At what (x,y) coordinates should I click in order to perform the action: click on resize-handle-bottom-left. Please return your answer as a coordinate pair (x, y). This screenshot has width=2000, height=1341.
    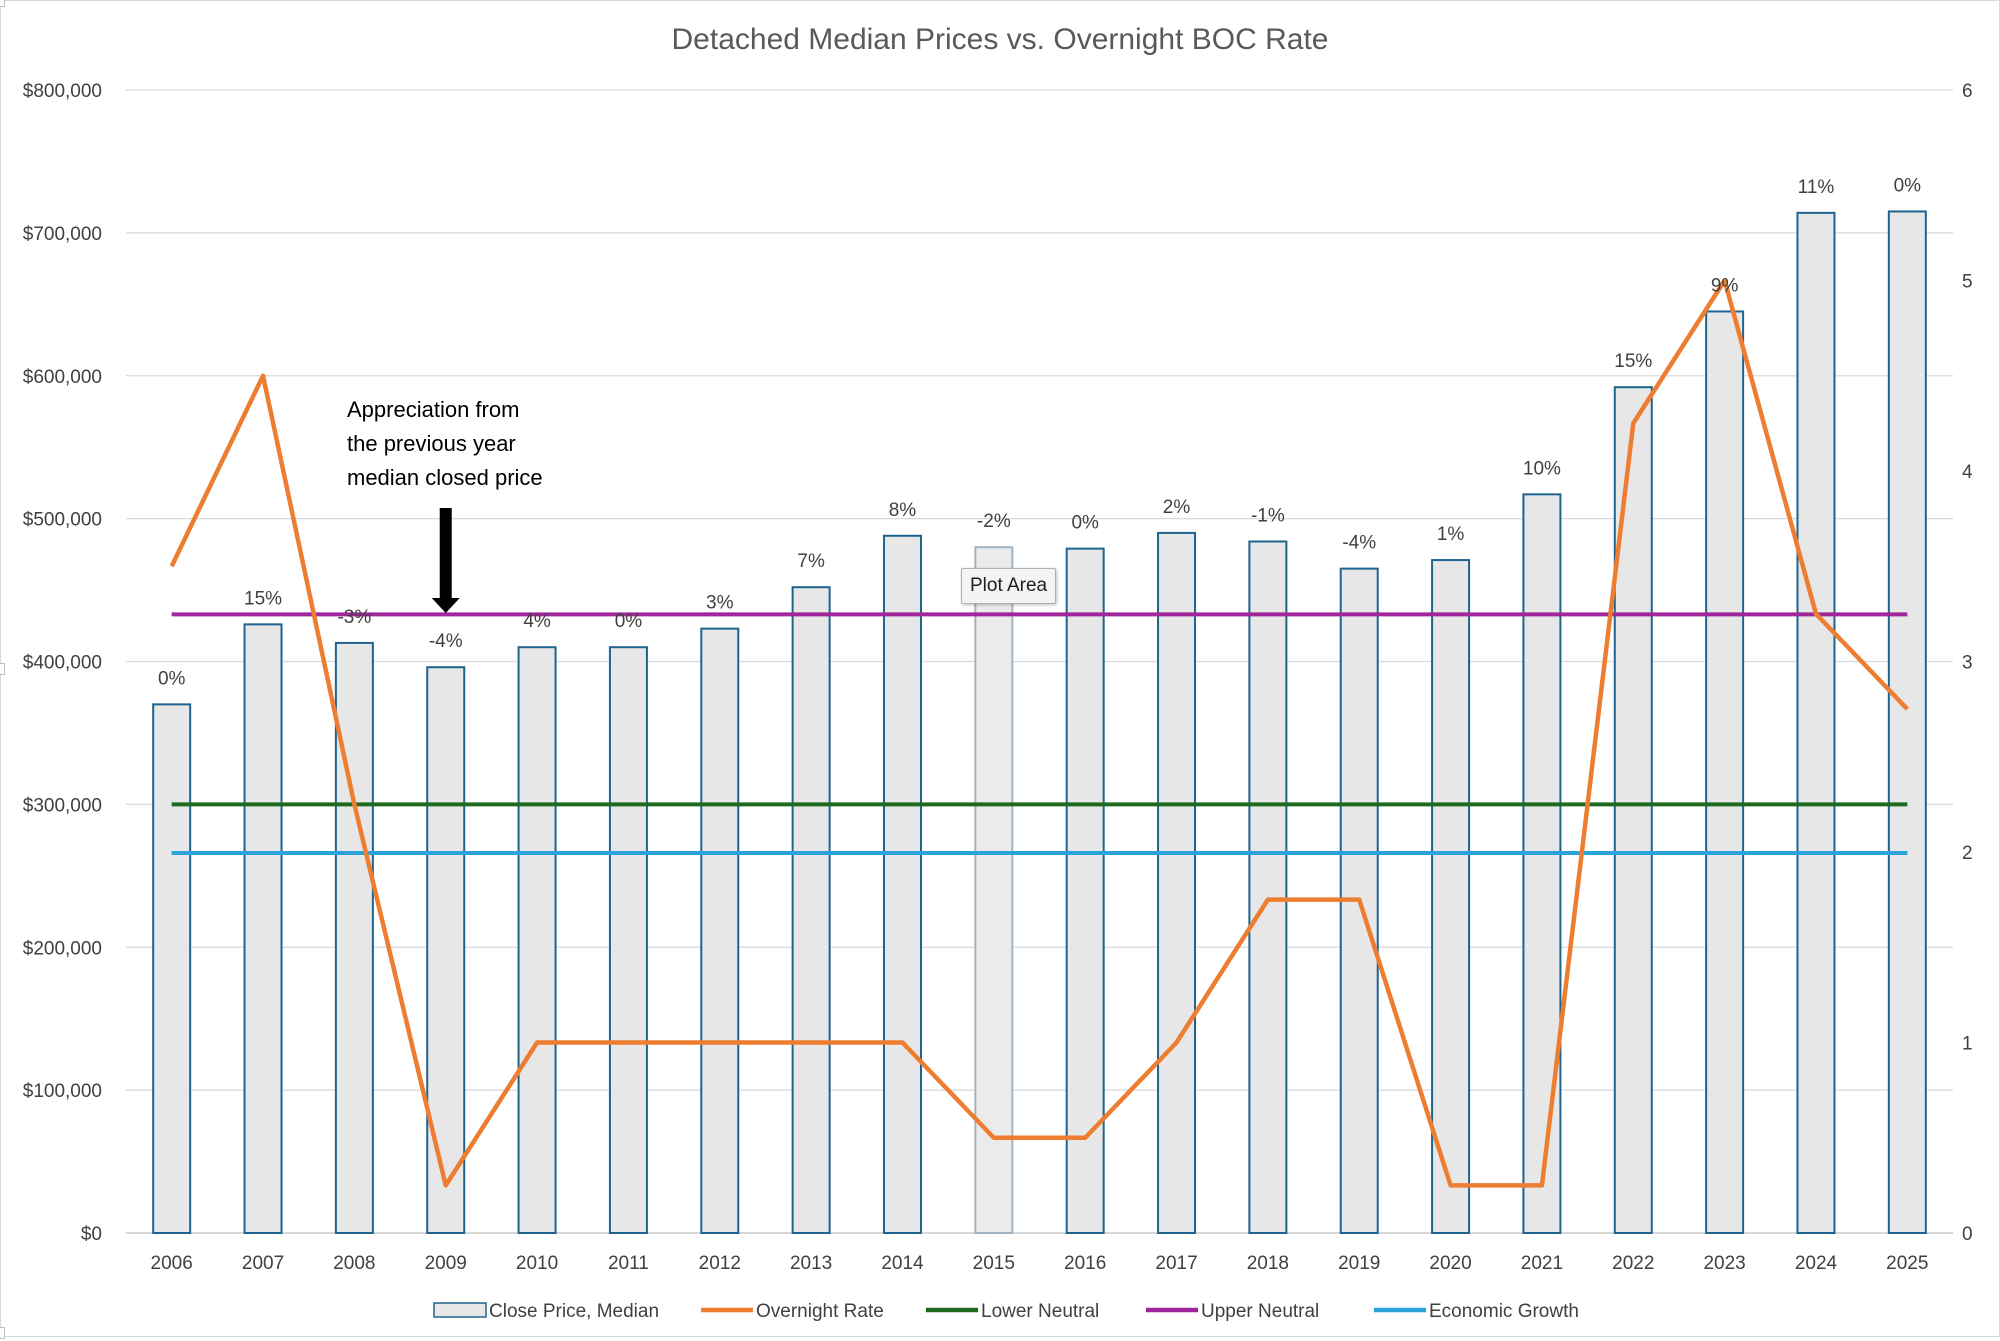
    Looking at the image, I should click on (2, 1333).